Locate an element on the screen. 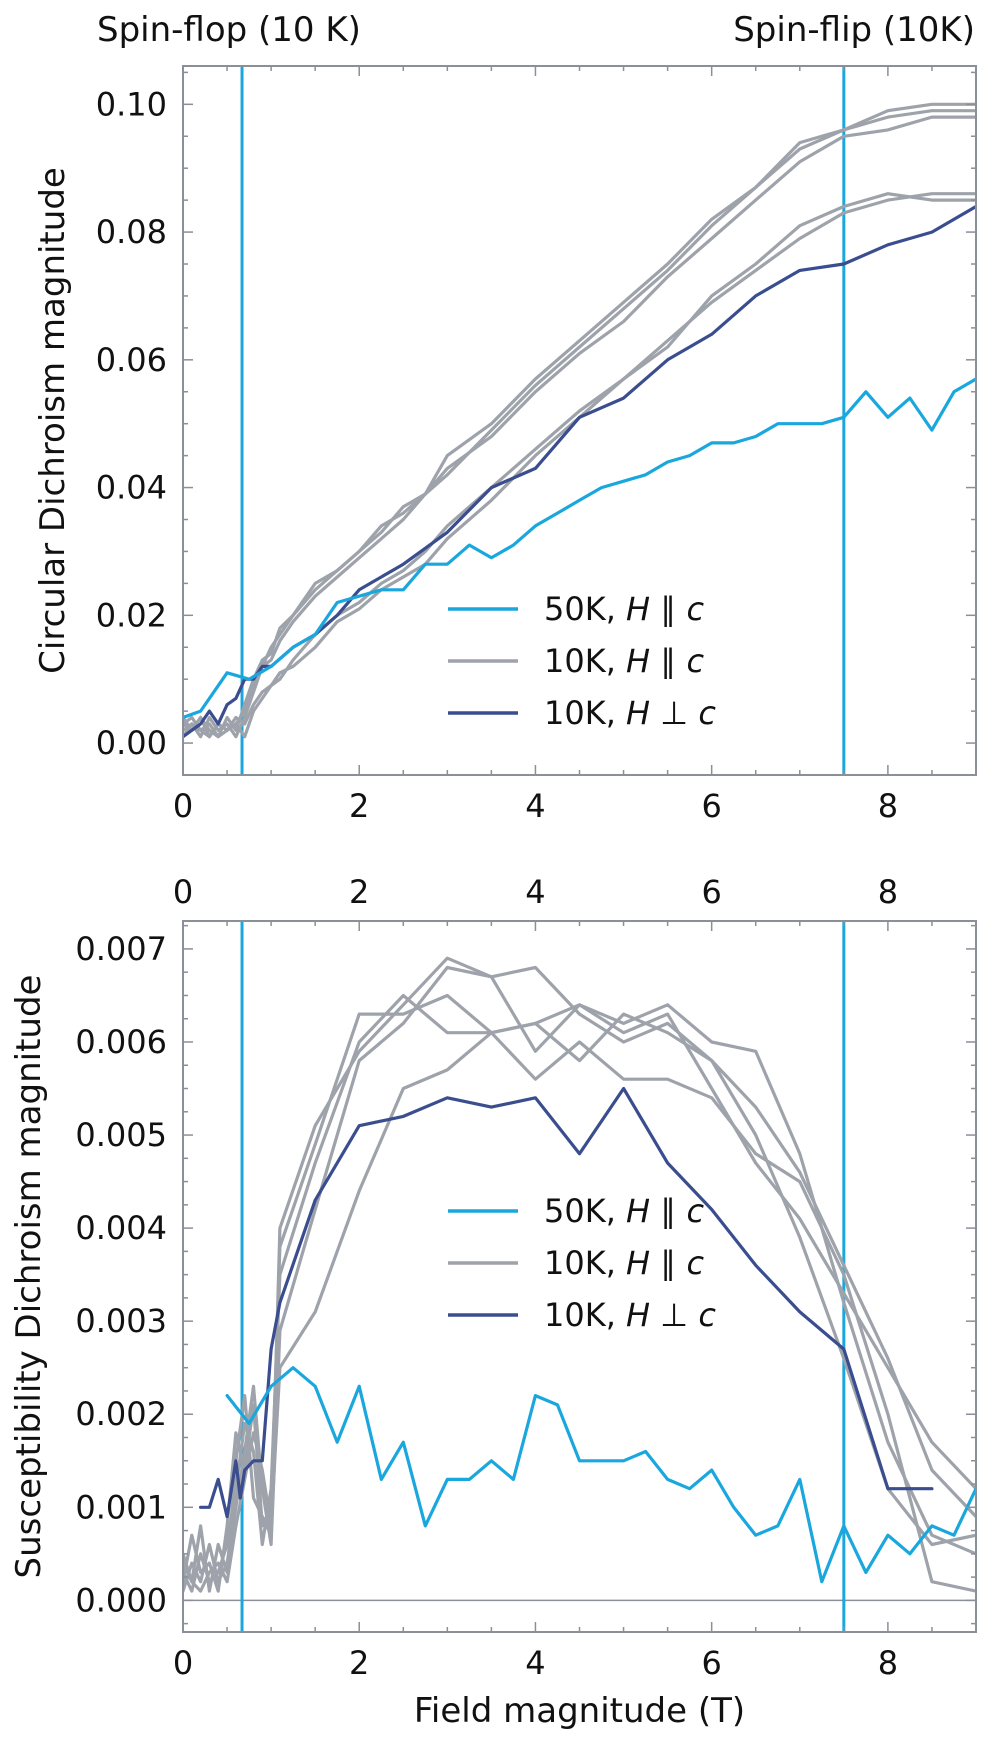  spin-flip-annotation: Spin-flip (10K) is located at coordinates (854, 30).